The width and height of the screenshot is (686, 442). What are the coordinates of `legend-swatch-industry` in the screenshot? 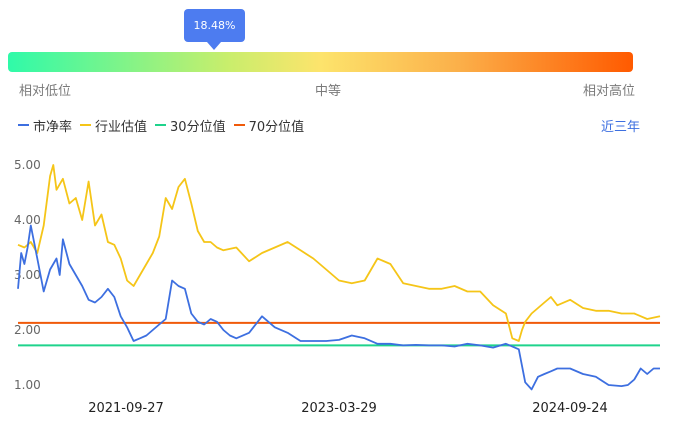 It's located at (86, 125).